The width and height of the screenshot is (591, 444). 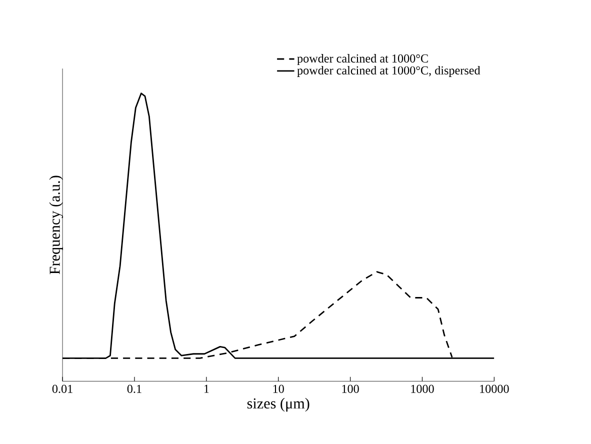 What do you see at coordinates (388, 72) in the screenshot?
I see `legend-label: powder calcined at 1000°C, dispersed` at bounding box center [388, 72].